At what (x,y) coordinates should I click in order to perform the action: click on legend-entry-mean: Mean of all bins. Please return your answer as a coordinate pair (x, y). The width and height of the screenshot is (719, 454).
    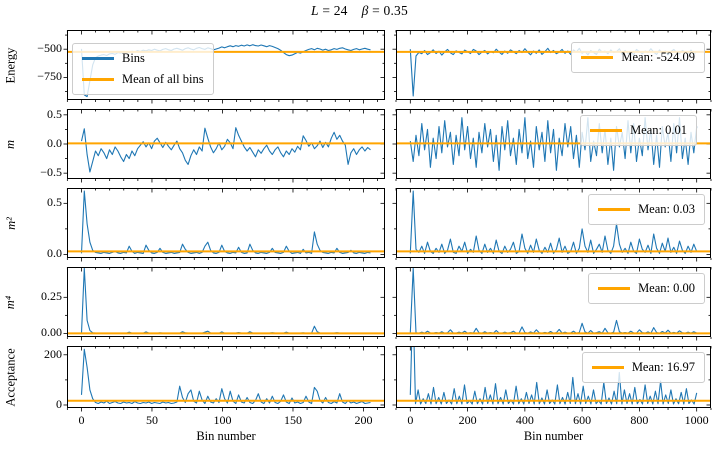
    Looking at the image, I should click on (143, 79).